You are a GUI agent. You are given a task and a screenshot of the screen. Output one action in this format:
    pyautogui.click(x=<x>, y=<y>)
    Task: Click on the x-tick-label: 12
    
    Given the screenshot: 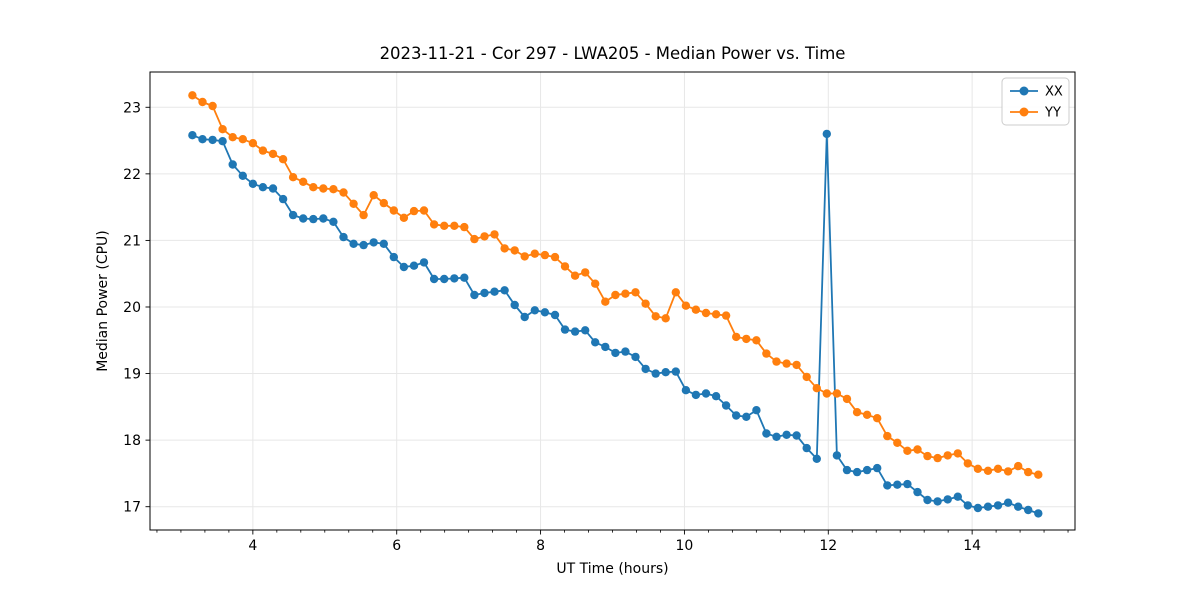 What is the action you would take?
    pyautogui.click(x=828, y=546)
    